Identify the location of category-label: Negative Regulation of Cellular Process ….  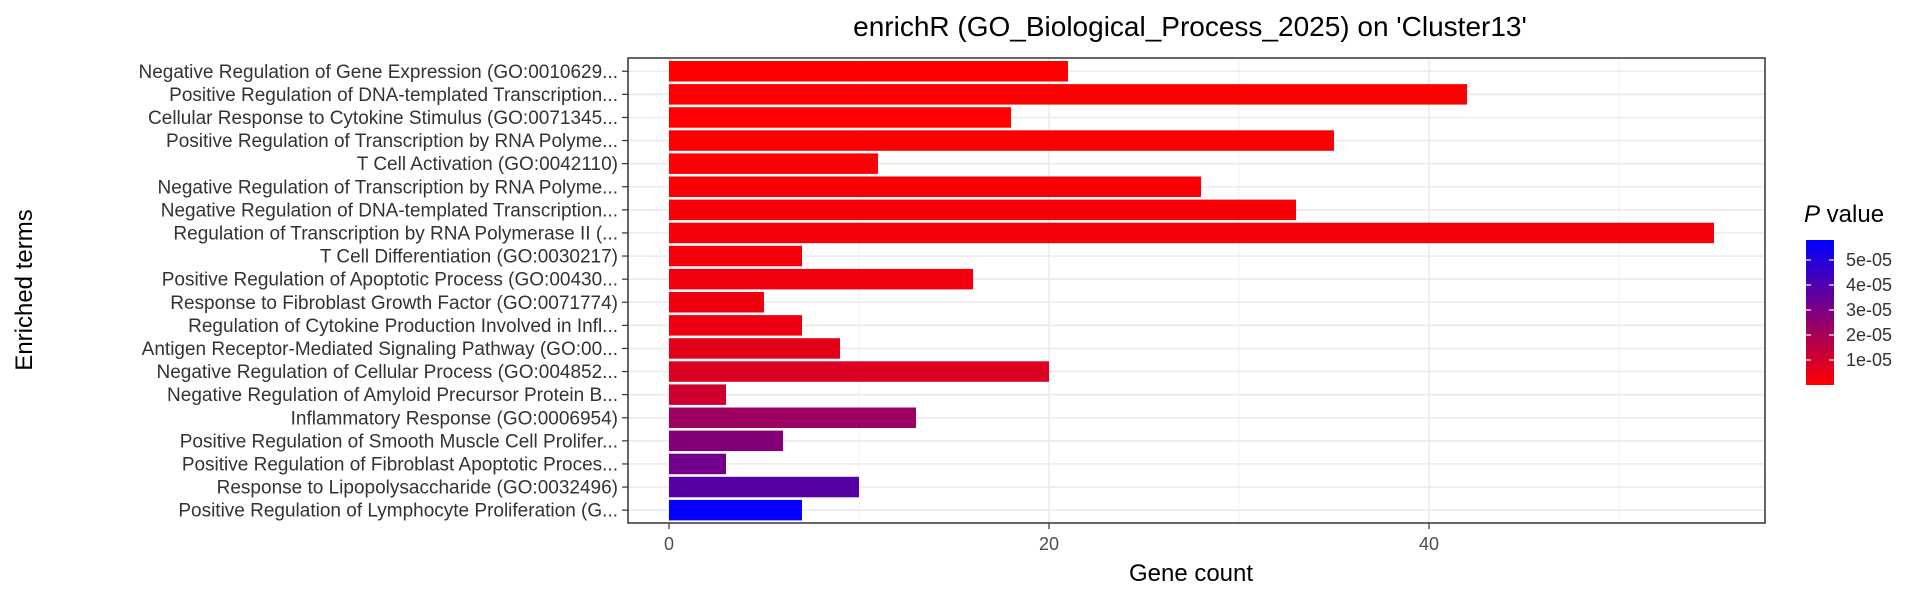
(387, 372).